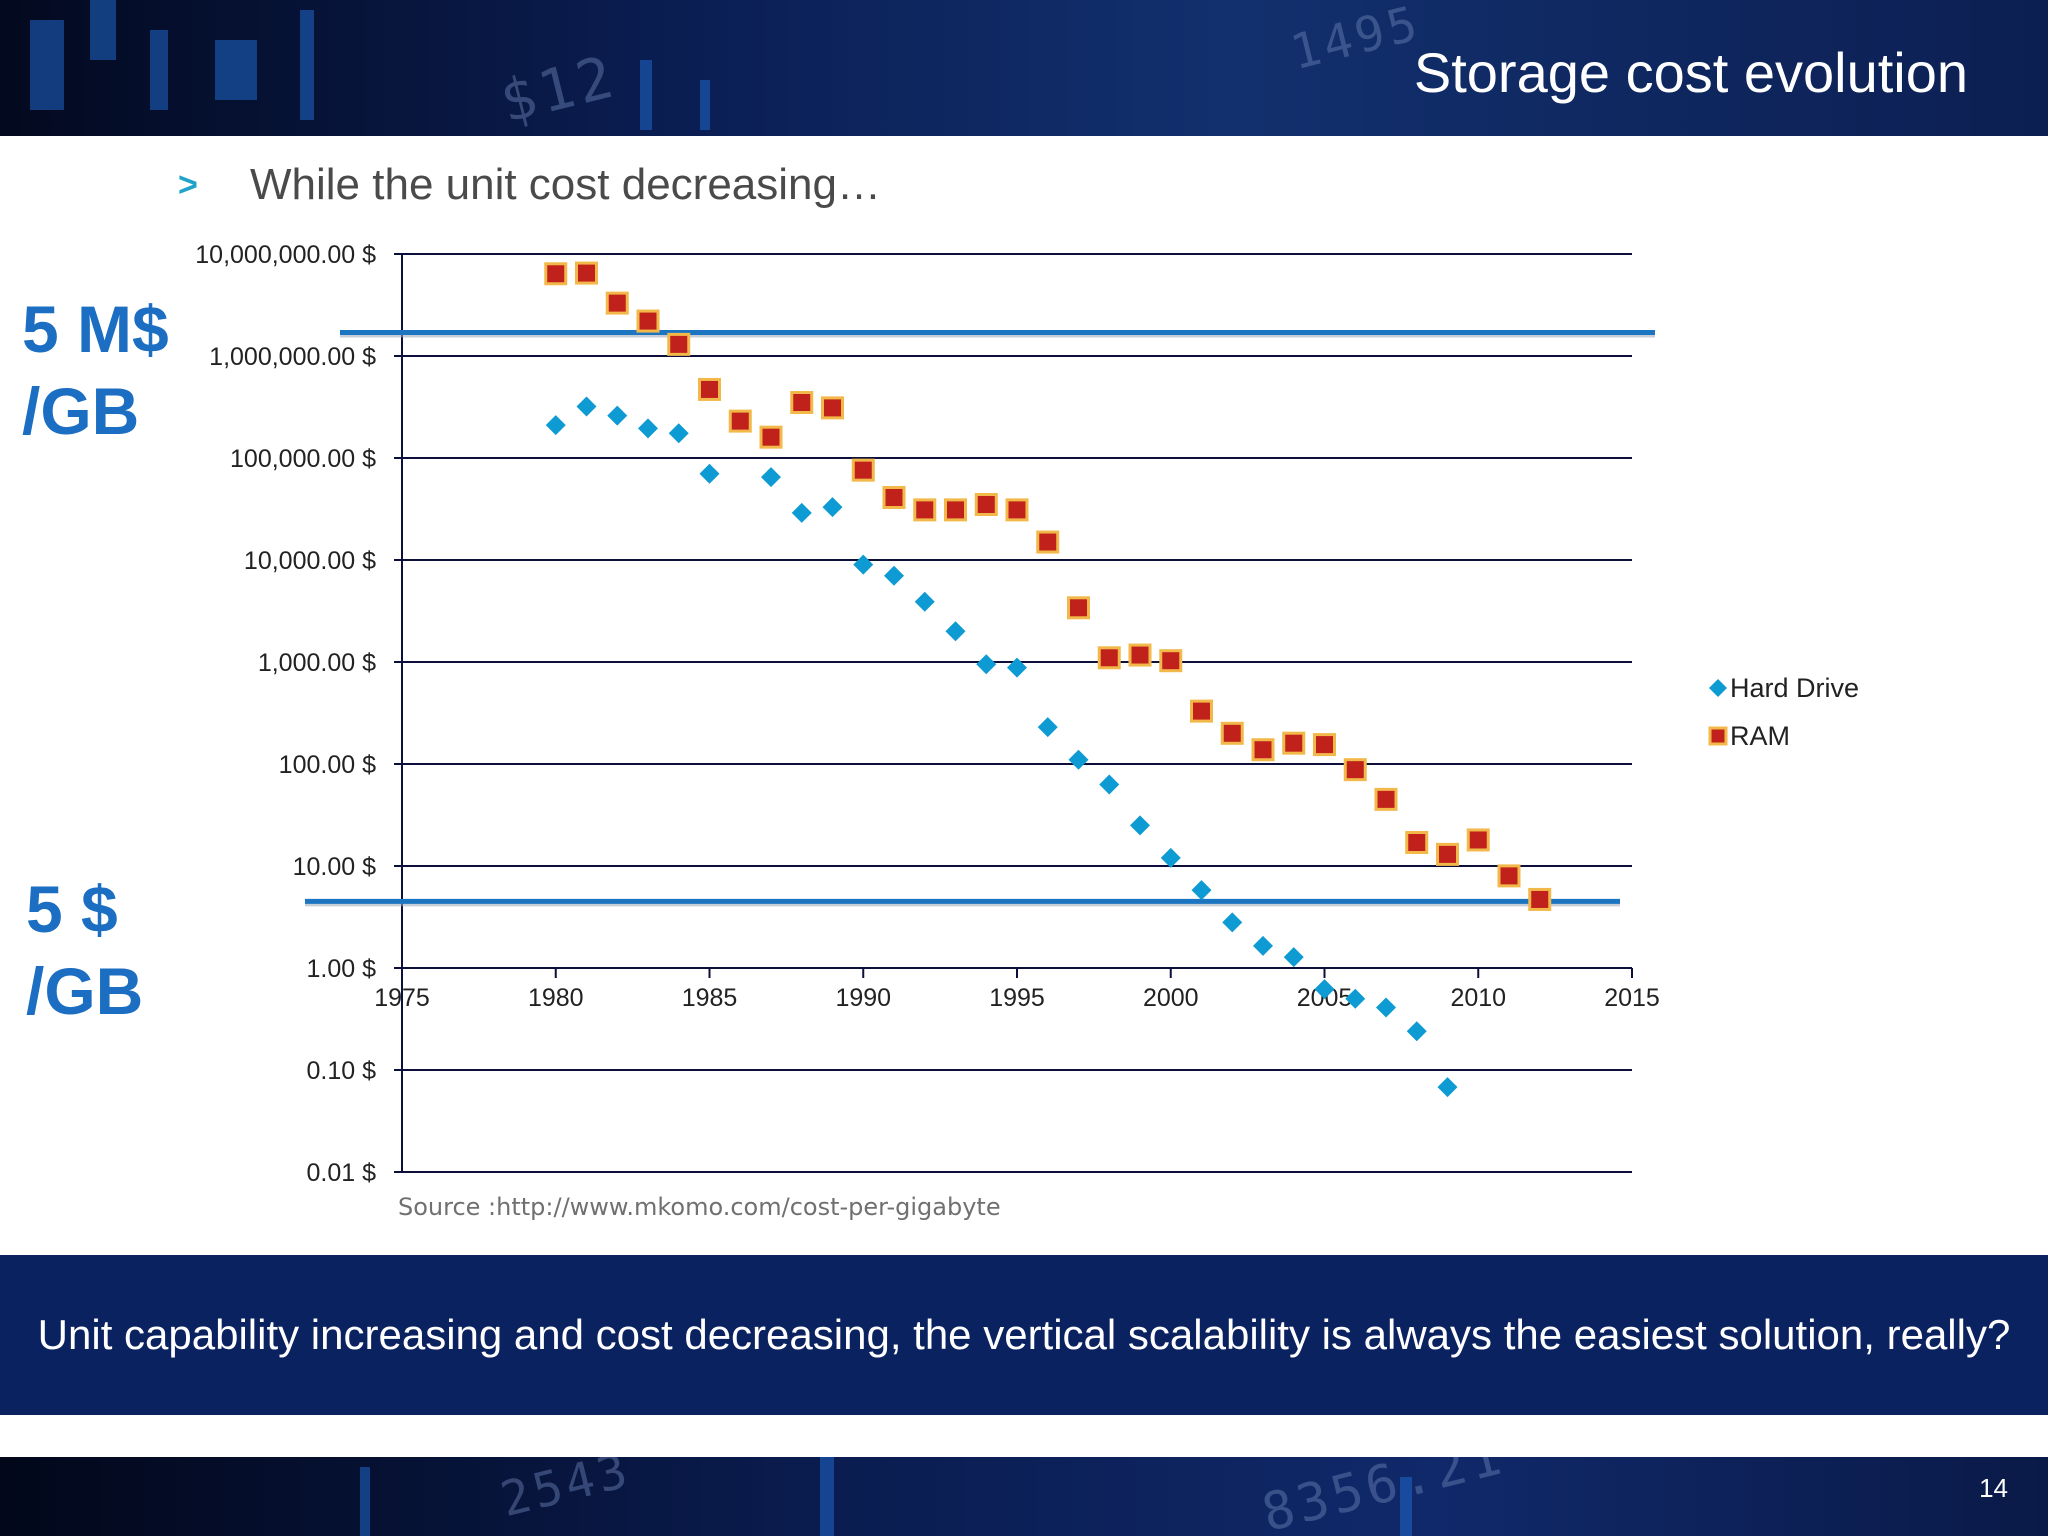  What do you see at coordinates (292, 357) in the screenshot?
I see `y-tick-label: 1,000,000.00 $` at bounding box center [292, 357].